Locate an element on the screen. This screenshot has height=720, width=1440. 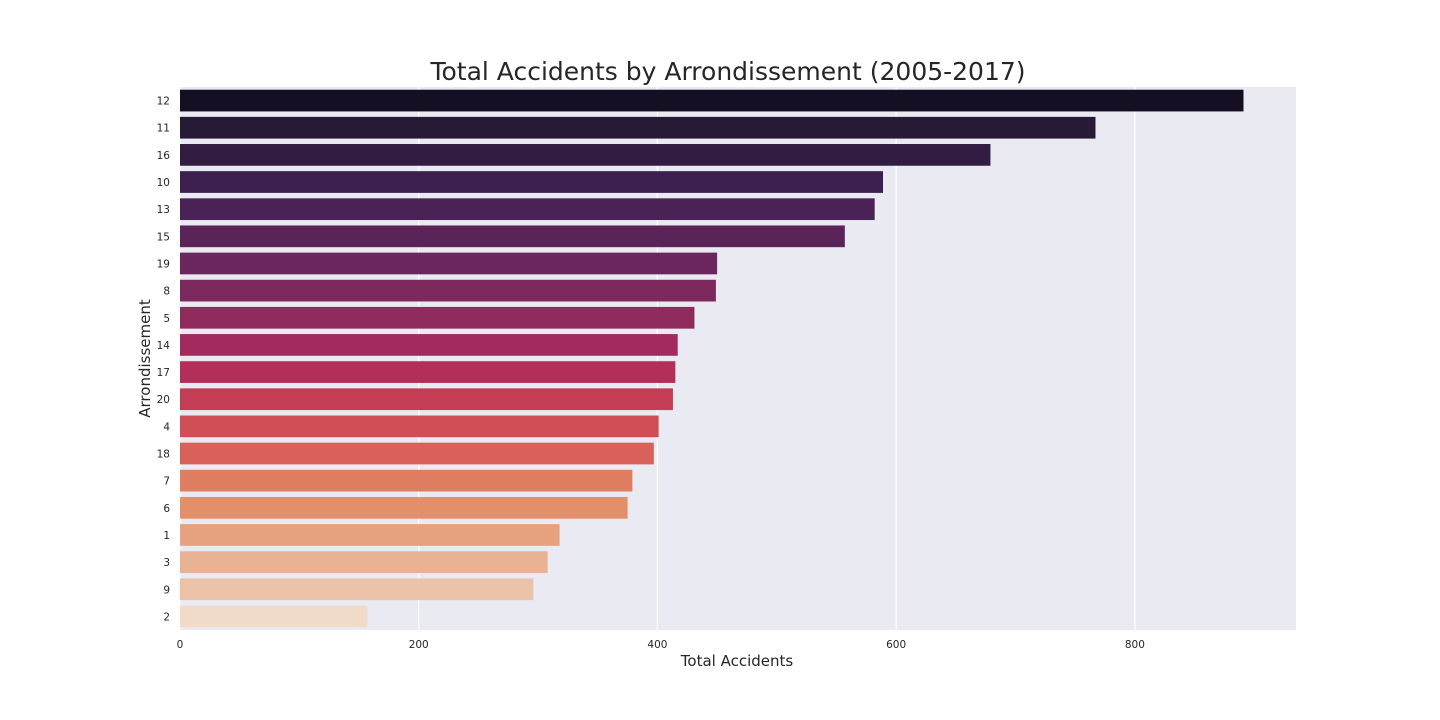
x-tick-label: 600 is located at coordinates (896, 645).